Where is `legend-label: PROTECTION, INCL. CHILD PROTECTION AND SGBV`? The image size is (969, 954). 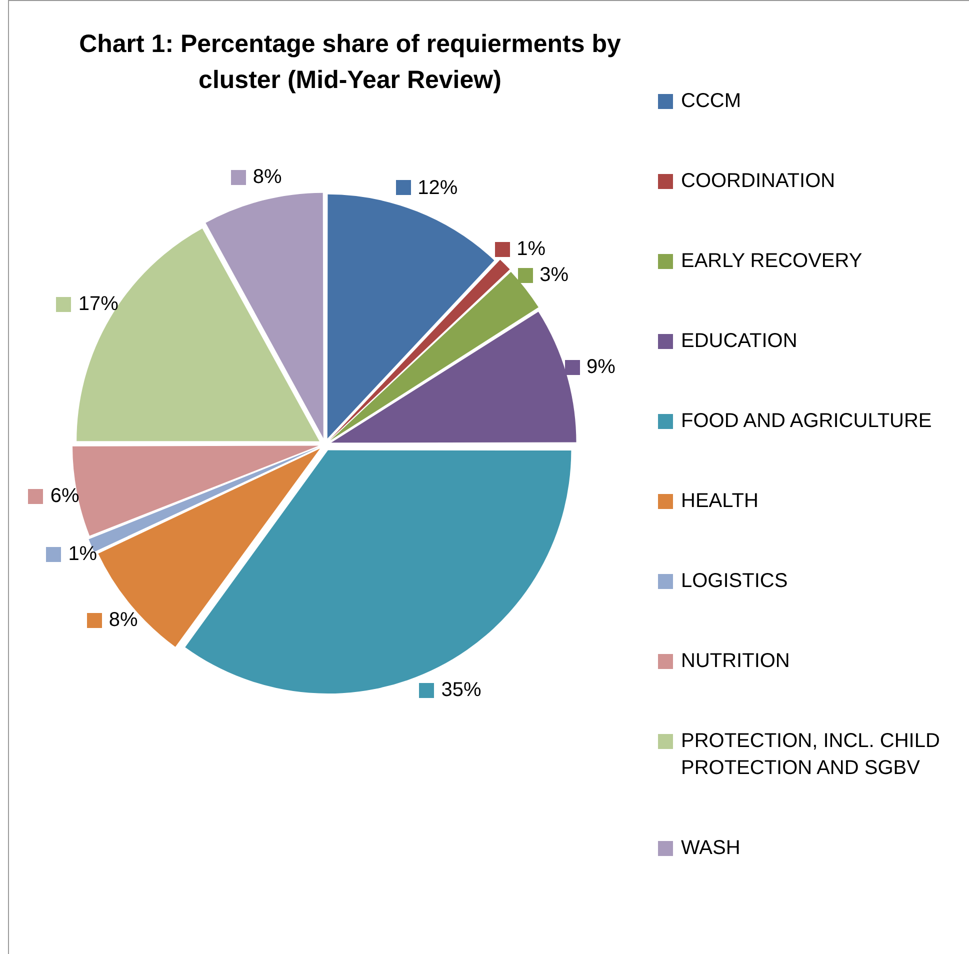 legend-label: PROTECTION, INCL. CHILD PROTECTION AND SGBV is located at coordinates (811, 755).